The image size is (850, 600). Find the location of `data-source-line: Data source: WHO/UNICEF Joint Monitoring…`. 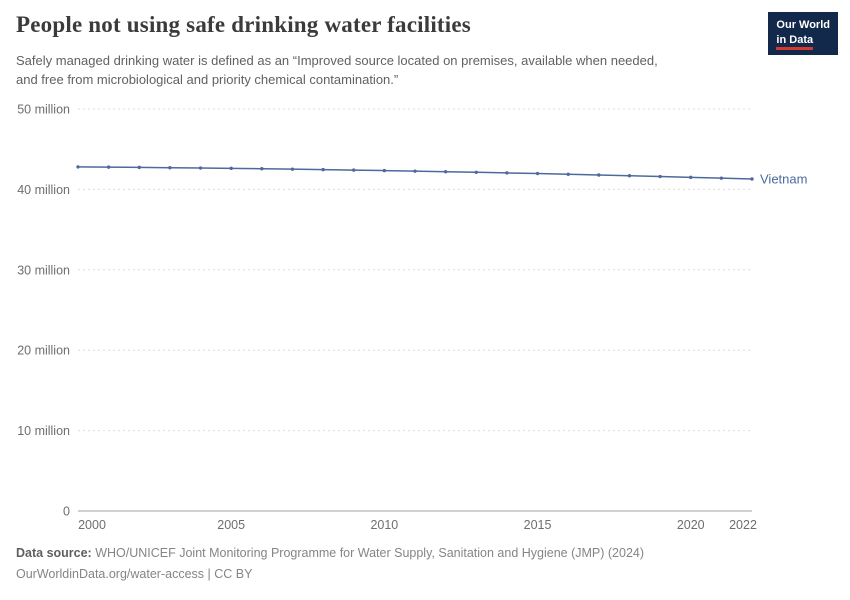

data-source-line: Data source: WHO/UNICEF Joint Monitoring… is located at coordinates (330, 553).